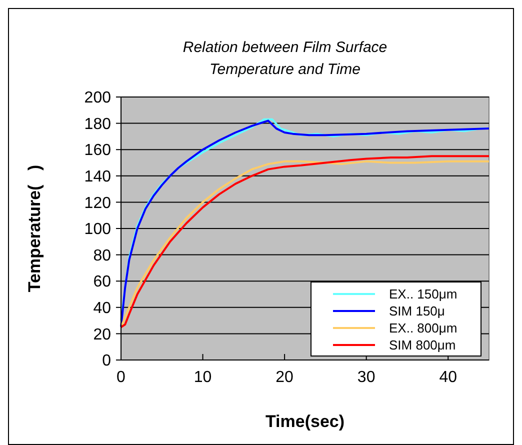 Image resolution: width=522 pixels, height=445 pixels. Describe the element at coordinates (98, 203) in the screenshot. I see `y-tick-label: 120` at that location.